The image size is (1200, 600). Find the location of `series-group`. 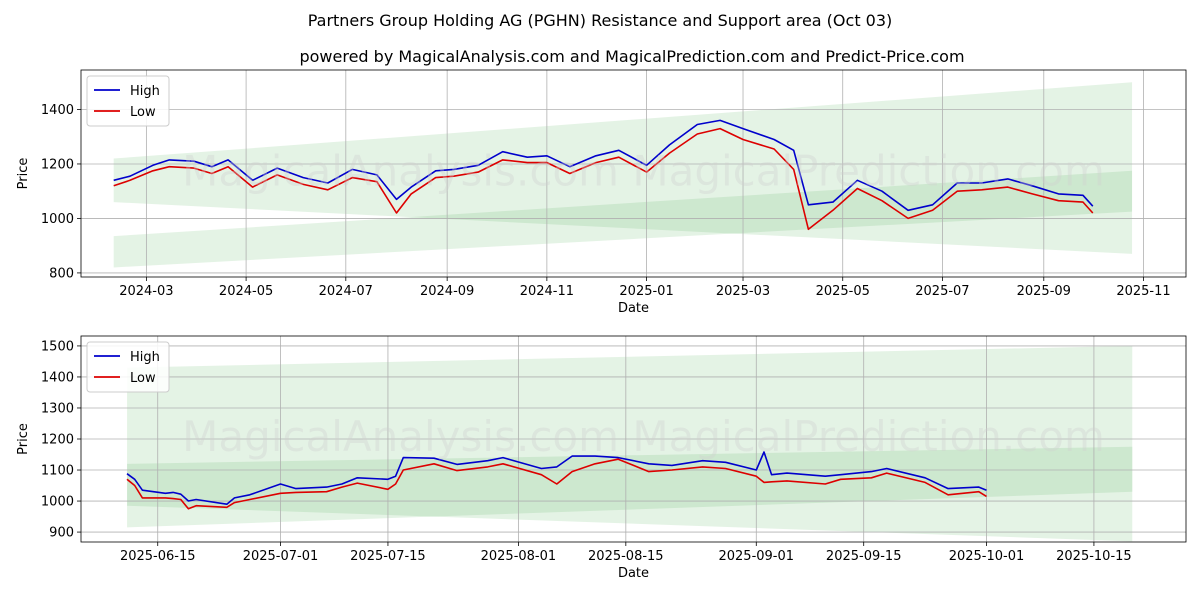

series-group is located at coordinates (556, 480).